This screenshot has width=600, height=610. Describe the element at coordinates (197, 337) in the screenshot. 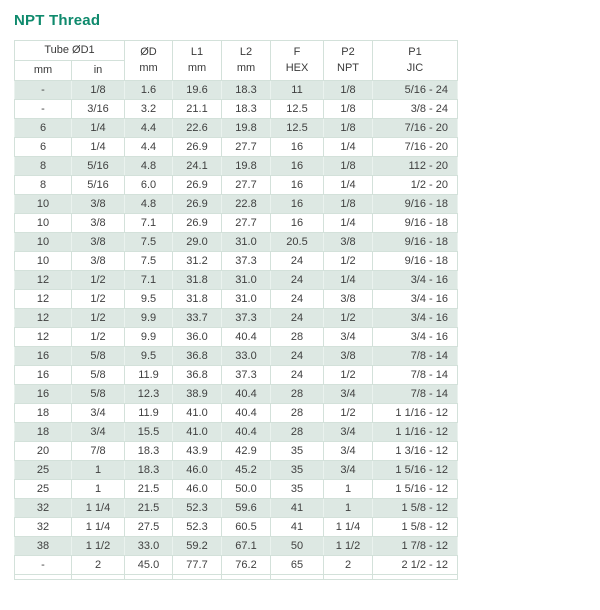

I see `table-cell: 36.0` at that location.